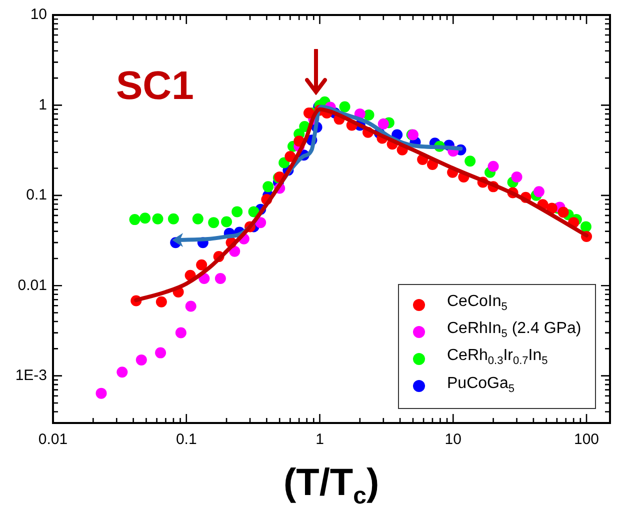 The height and width of the screenshot is (522, 618). I want to click on annotation: SC1, so click(155, 86).